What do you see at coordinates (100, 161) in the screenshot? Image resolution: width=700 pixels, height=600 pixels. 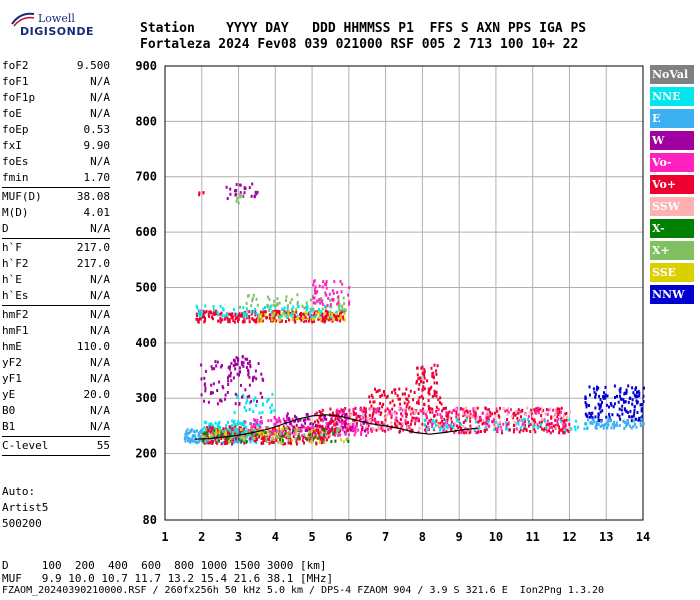 I see `param-value: N/A` at bounding box center [100, 161].